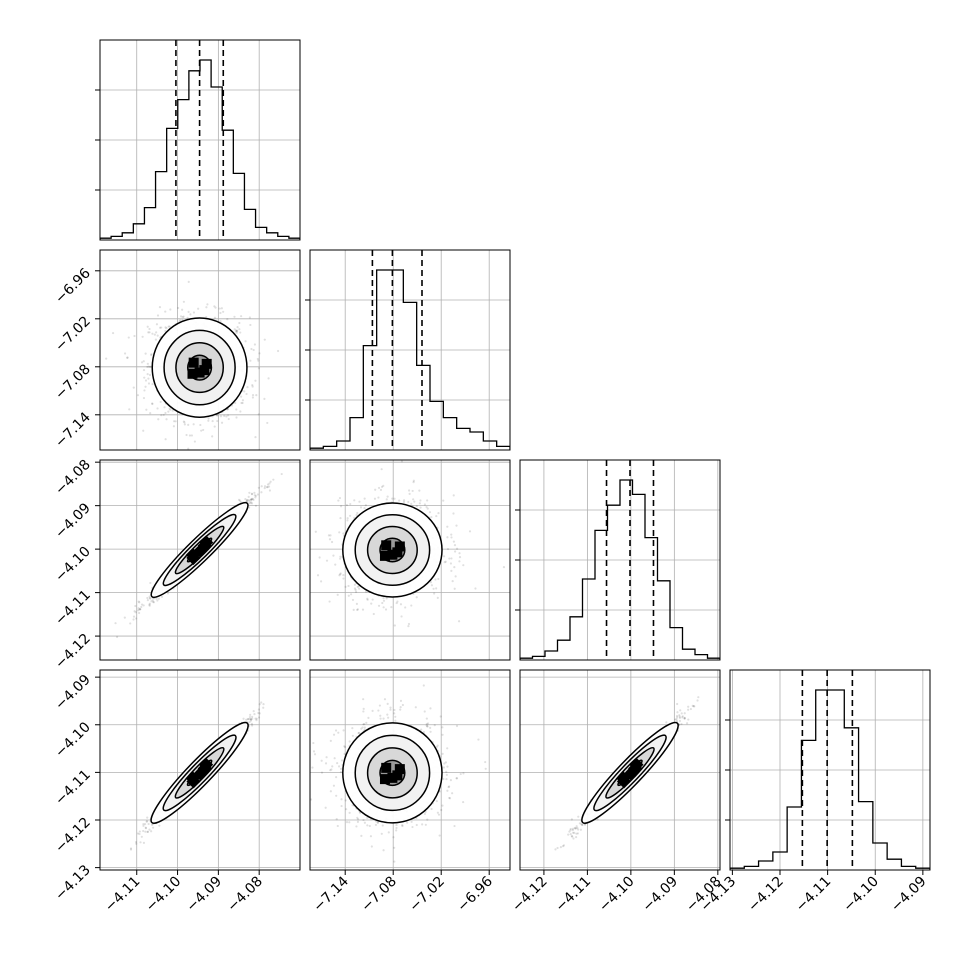 This screenshot has height=970, width=970. Describe the element at coordinates (427, 895) in the screenshot. I see `x-tick-label: −7.02` at that location.